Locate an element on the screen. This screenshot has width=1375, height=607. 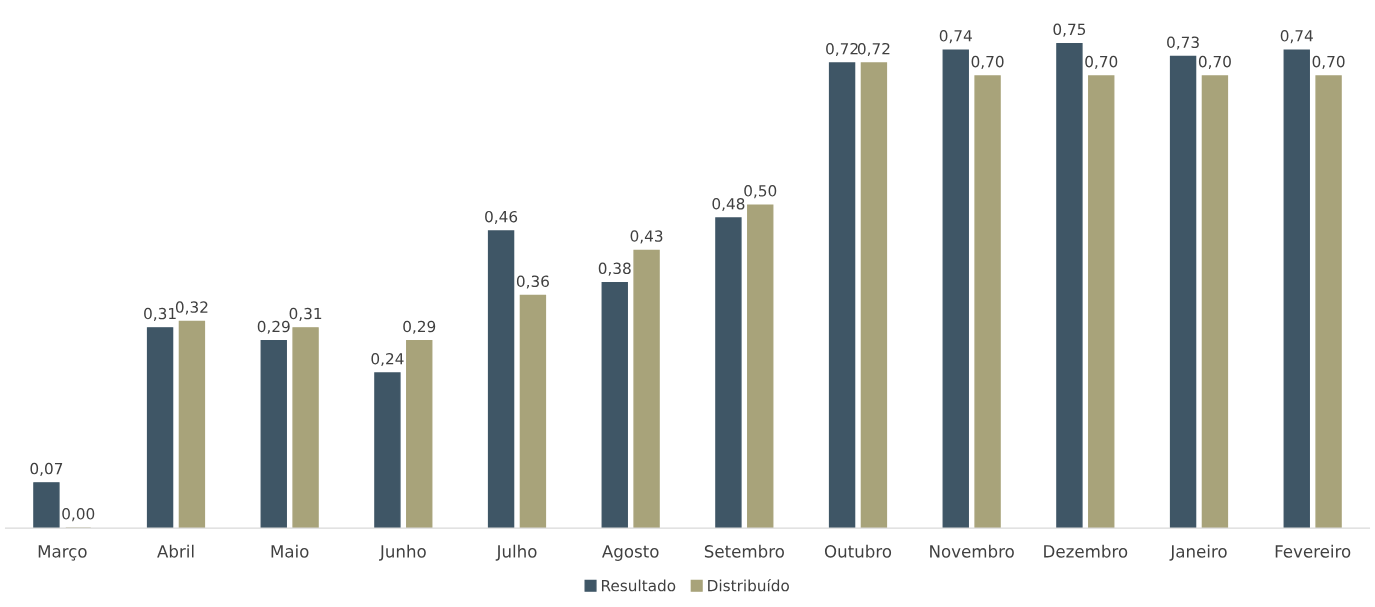
data-label: 0,75 is located at coordinates (1069, 30).